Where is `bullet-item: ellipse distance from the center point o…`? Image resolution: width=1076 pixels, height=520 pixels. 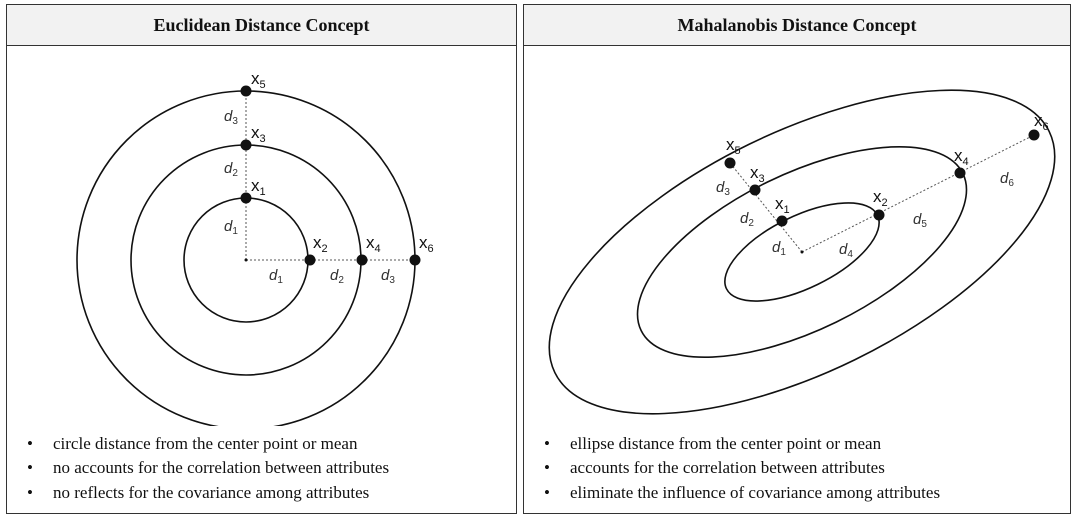
bullet-item: ellipse distance from the center point o… is located at coordinates (742, 444).